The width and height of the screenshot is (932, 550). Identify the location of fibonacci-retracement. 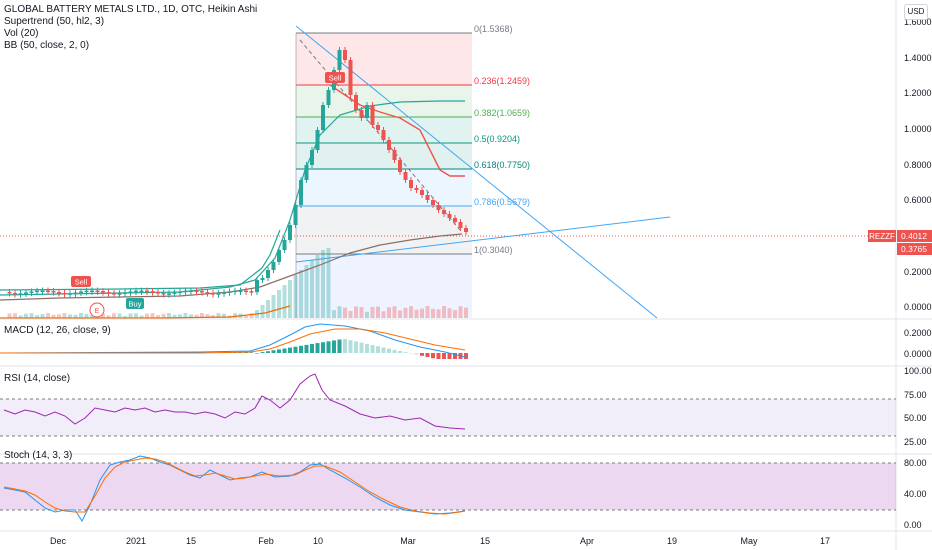
(383, 175).